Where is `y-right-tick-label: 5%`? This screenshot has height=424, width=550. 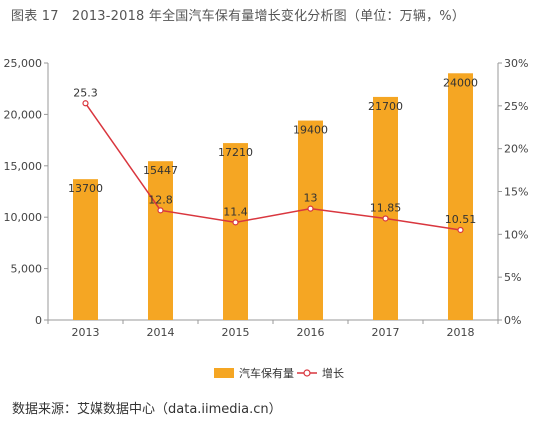
y-right-tick-label: 5% is located at coordinates (512, 277).